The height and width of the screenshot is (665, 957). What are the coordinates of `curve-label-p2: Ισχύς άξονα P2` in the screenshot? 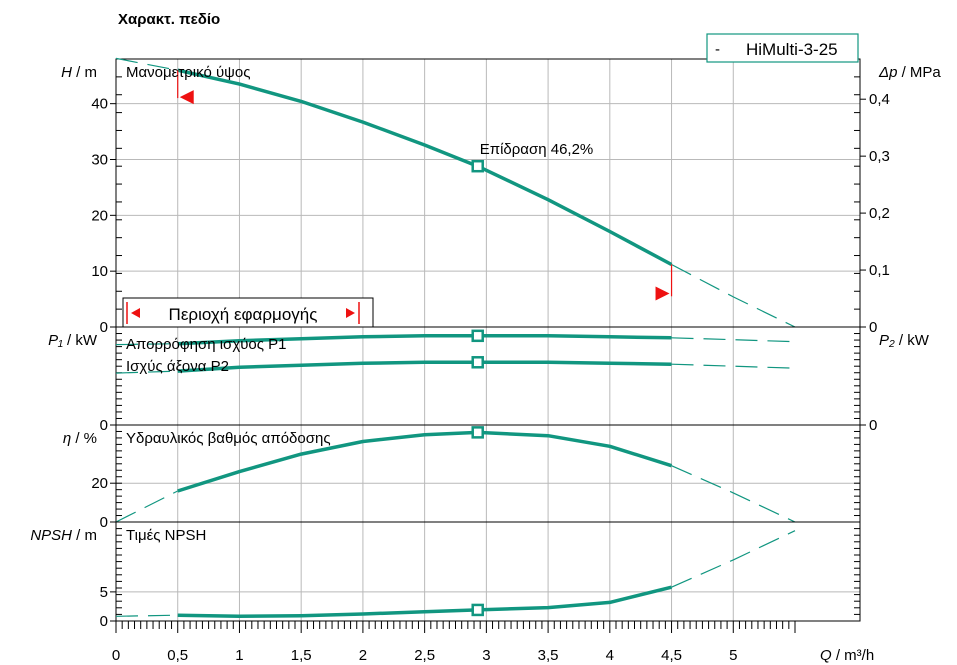 It's located at (177, 366).